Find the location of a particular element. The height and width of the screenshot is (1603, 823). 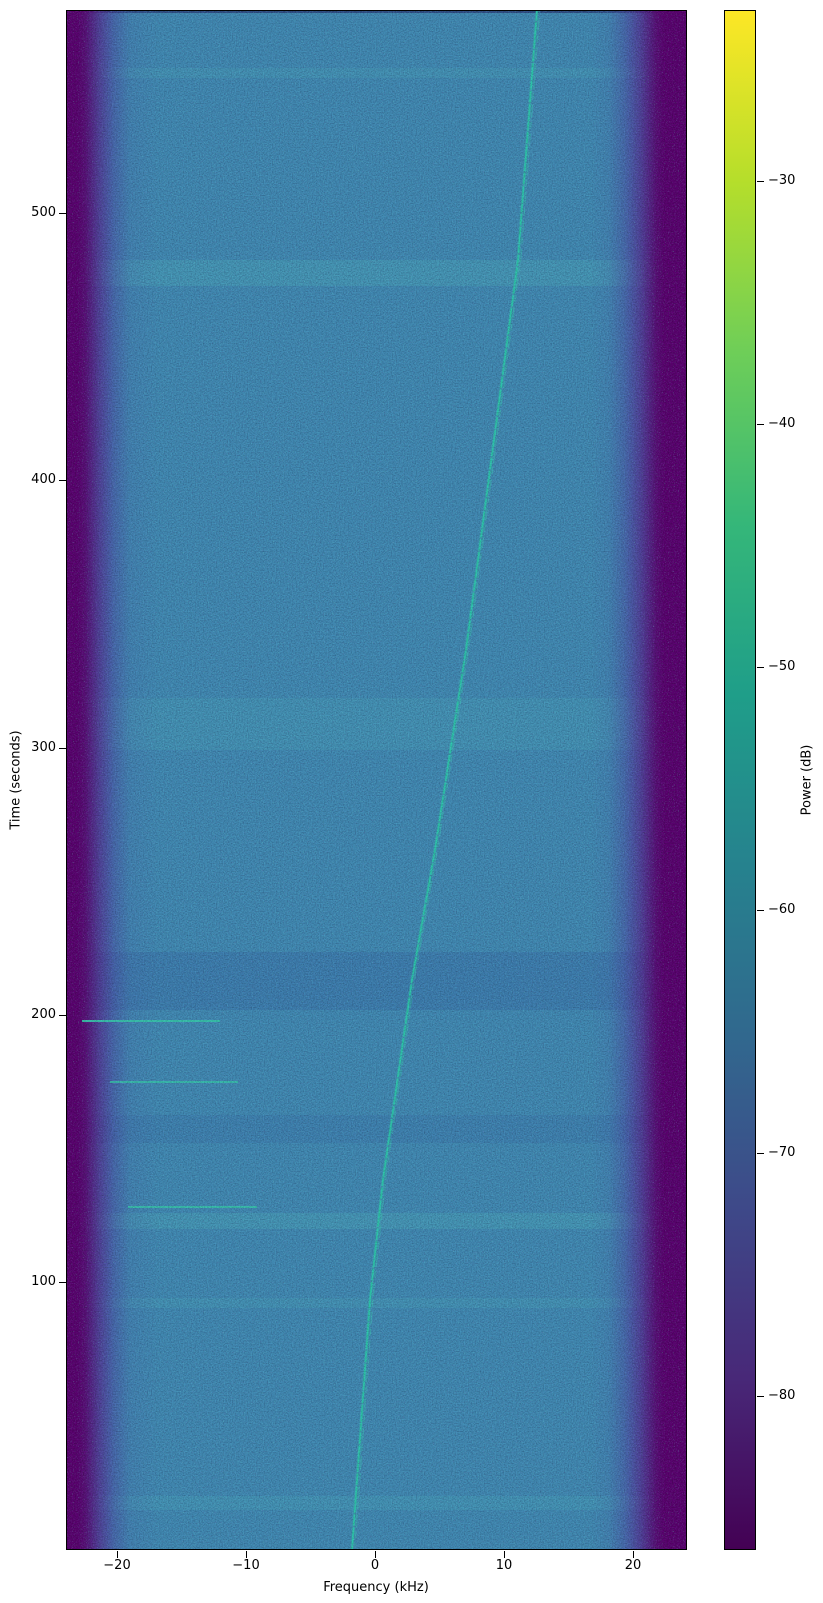

y-tick-label: 500 is located at coordinates (43, 212).